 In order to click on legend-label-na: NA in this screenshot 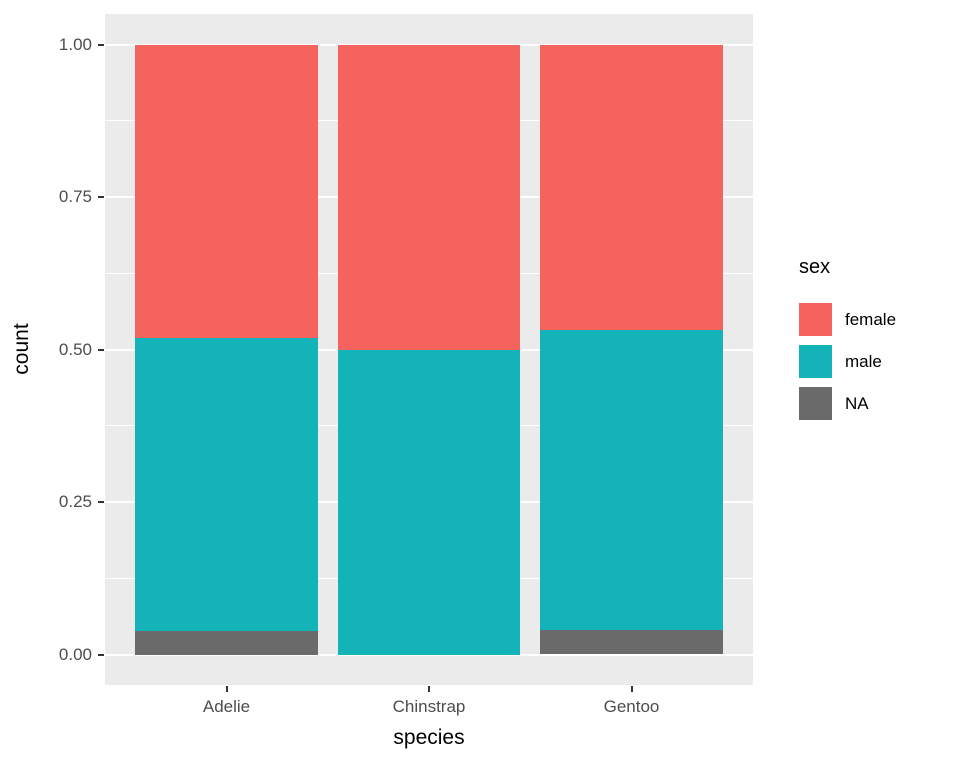, I will do `click(857, 403)`.